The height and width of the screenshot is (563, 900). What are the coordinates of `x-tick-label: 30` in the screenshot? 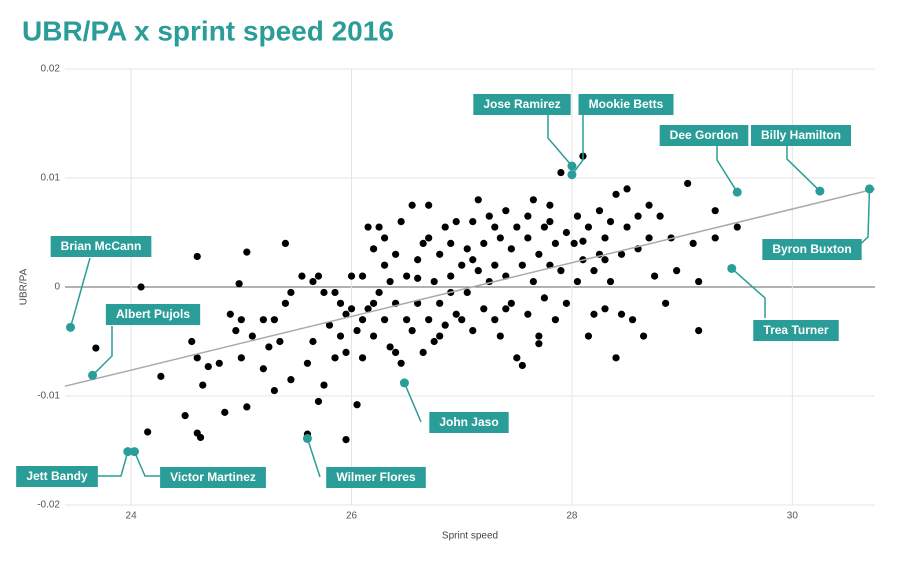 It's located at (793, 516).